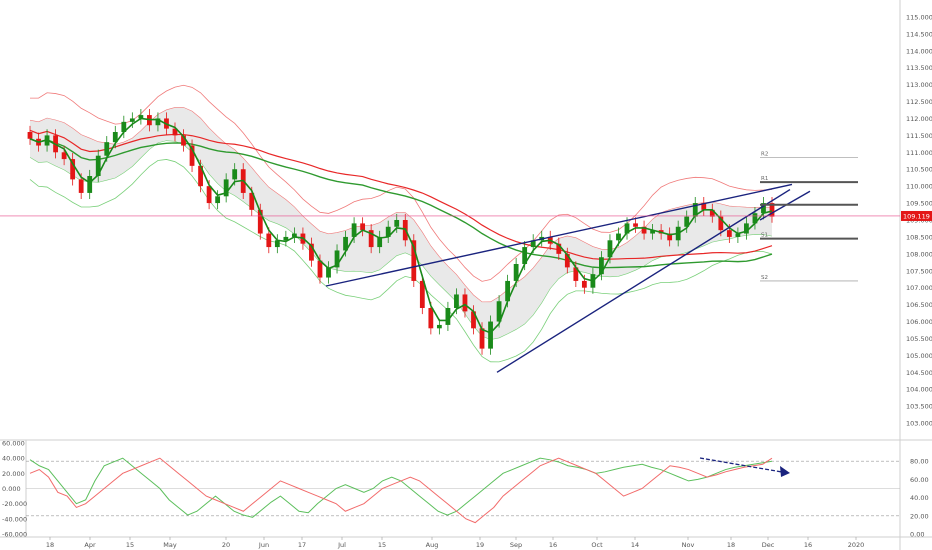  Describe the element at coordinates (688, 545) in the screenshot. I see `x-tick-label: Nov` at that location.